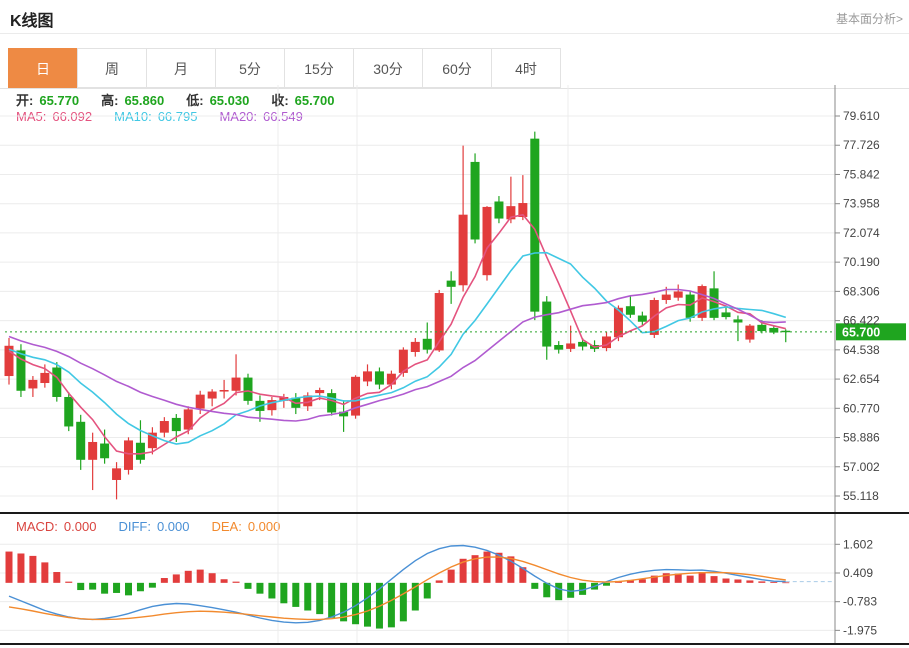  Describe the element at coordinates (319, 68) in the screenshot. I see `tab-4: 15分` at that location.